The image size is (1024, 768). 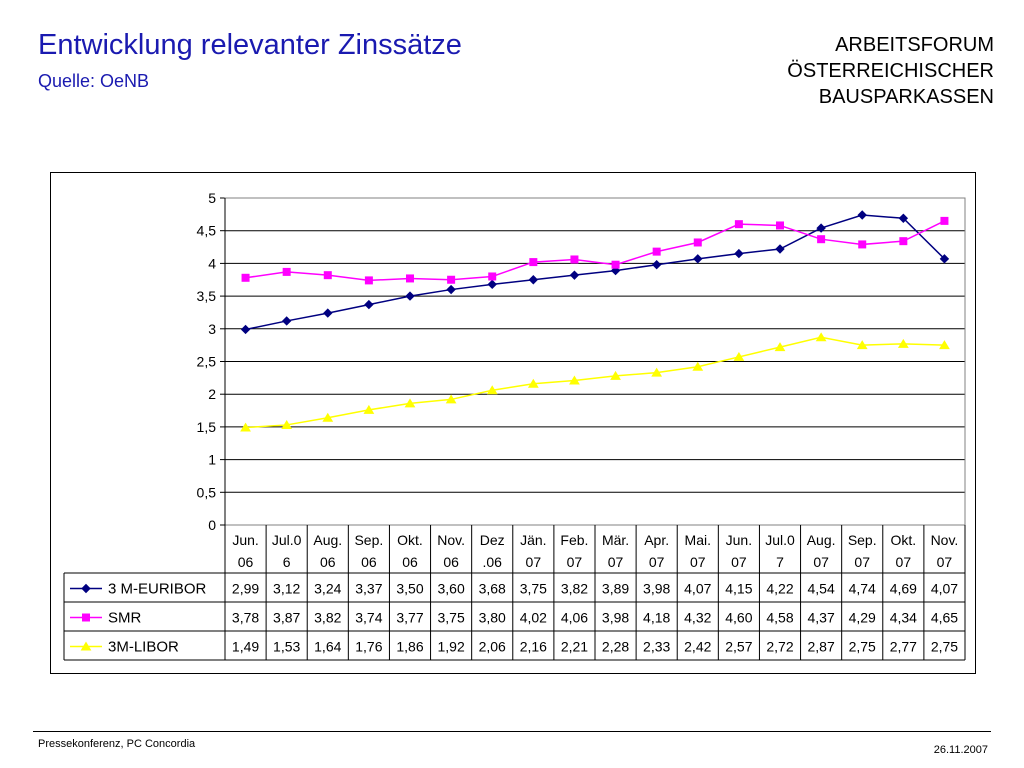 I want to click on y-tick-label: 0, so click(x=212, y=525).